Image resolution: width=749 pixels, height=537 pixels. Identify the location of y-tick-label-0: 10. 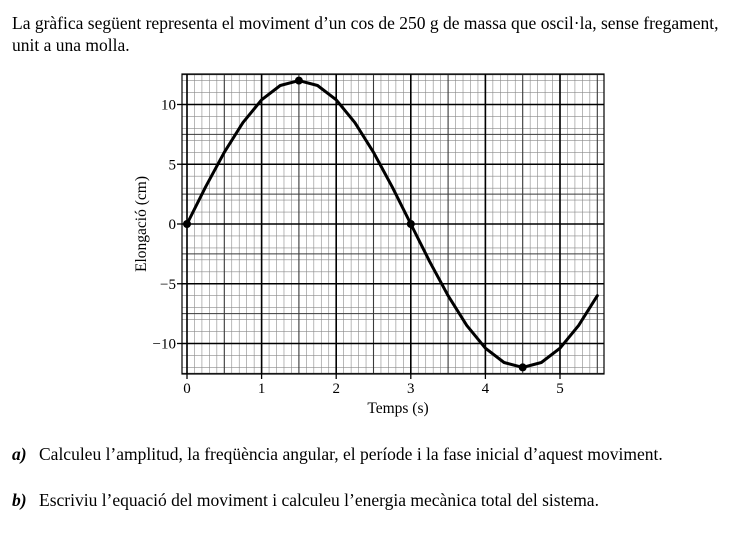
(168, 106).